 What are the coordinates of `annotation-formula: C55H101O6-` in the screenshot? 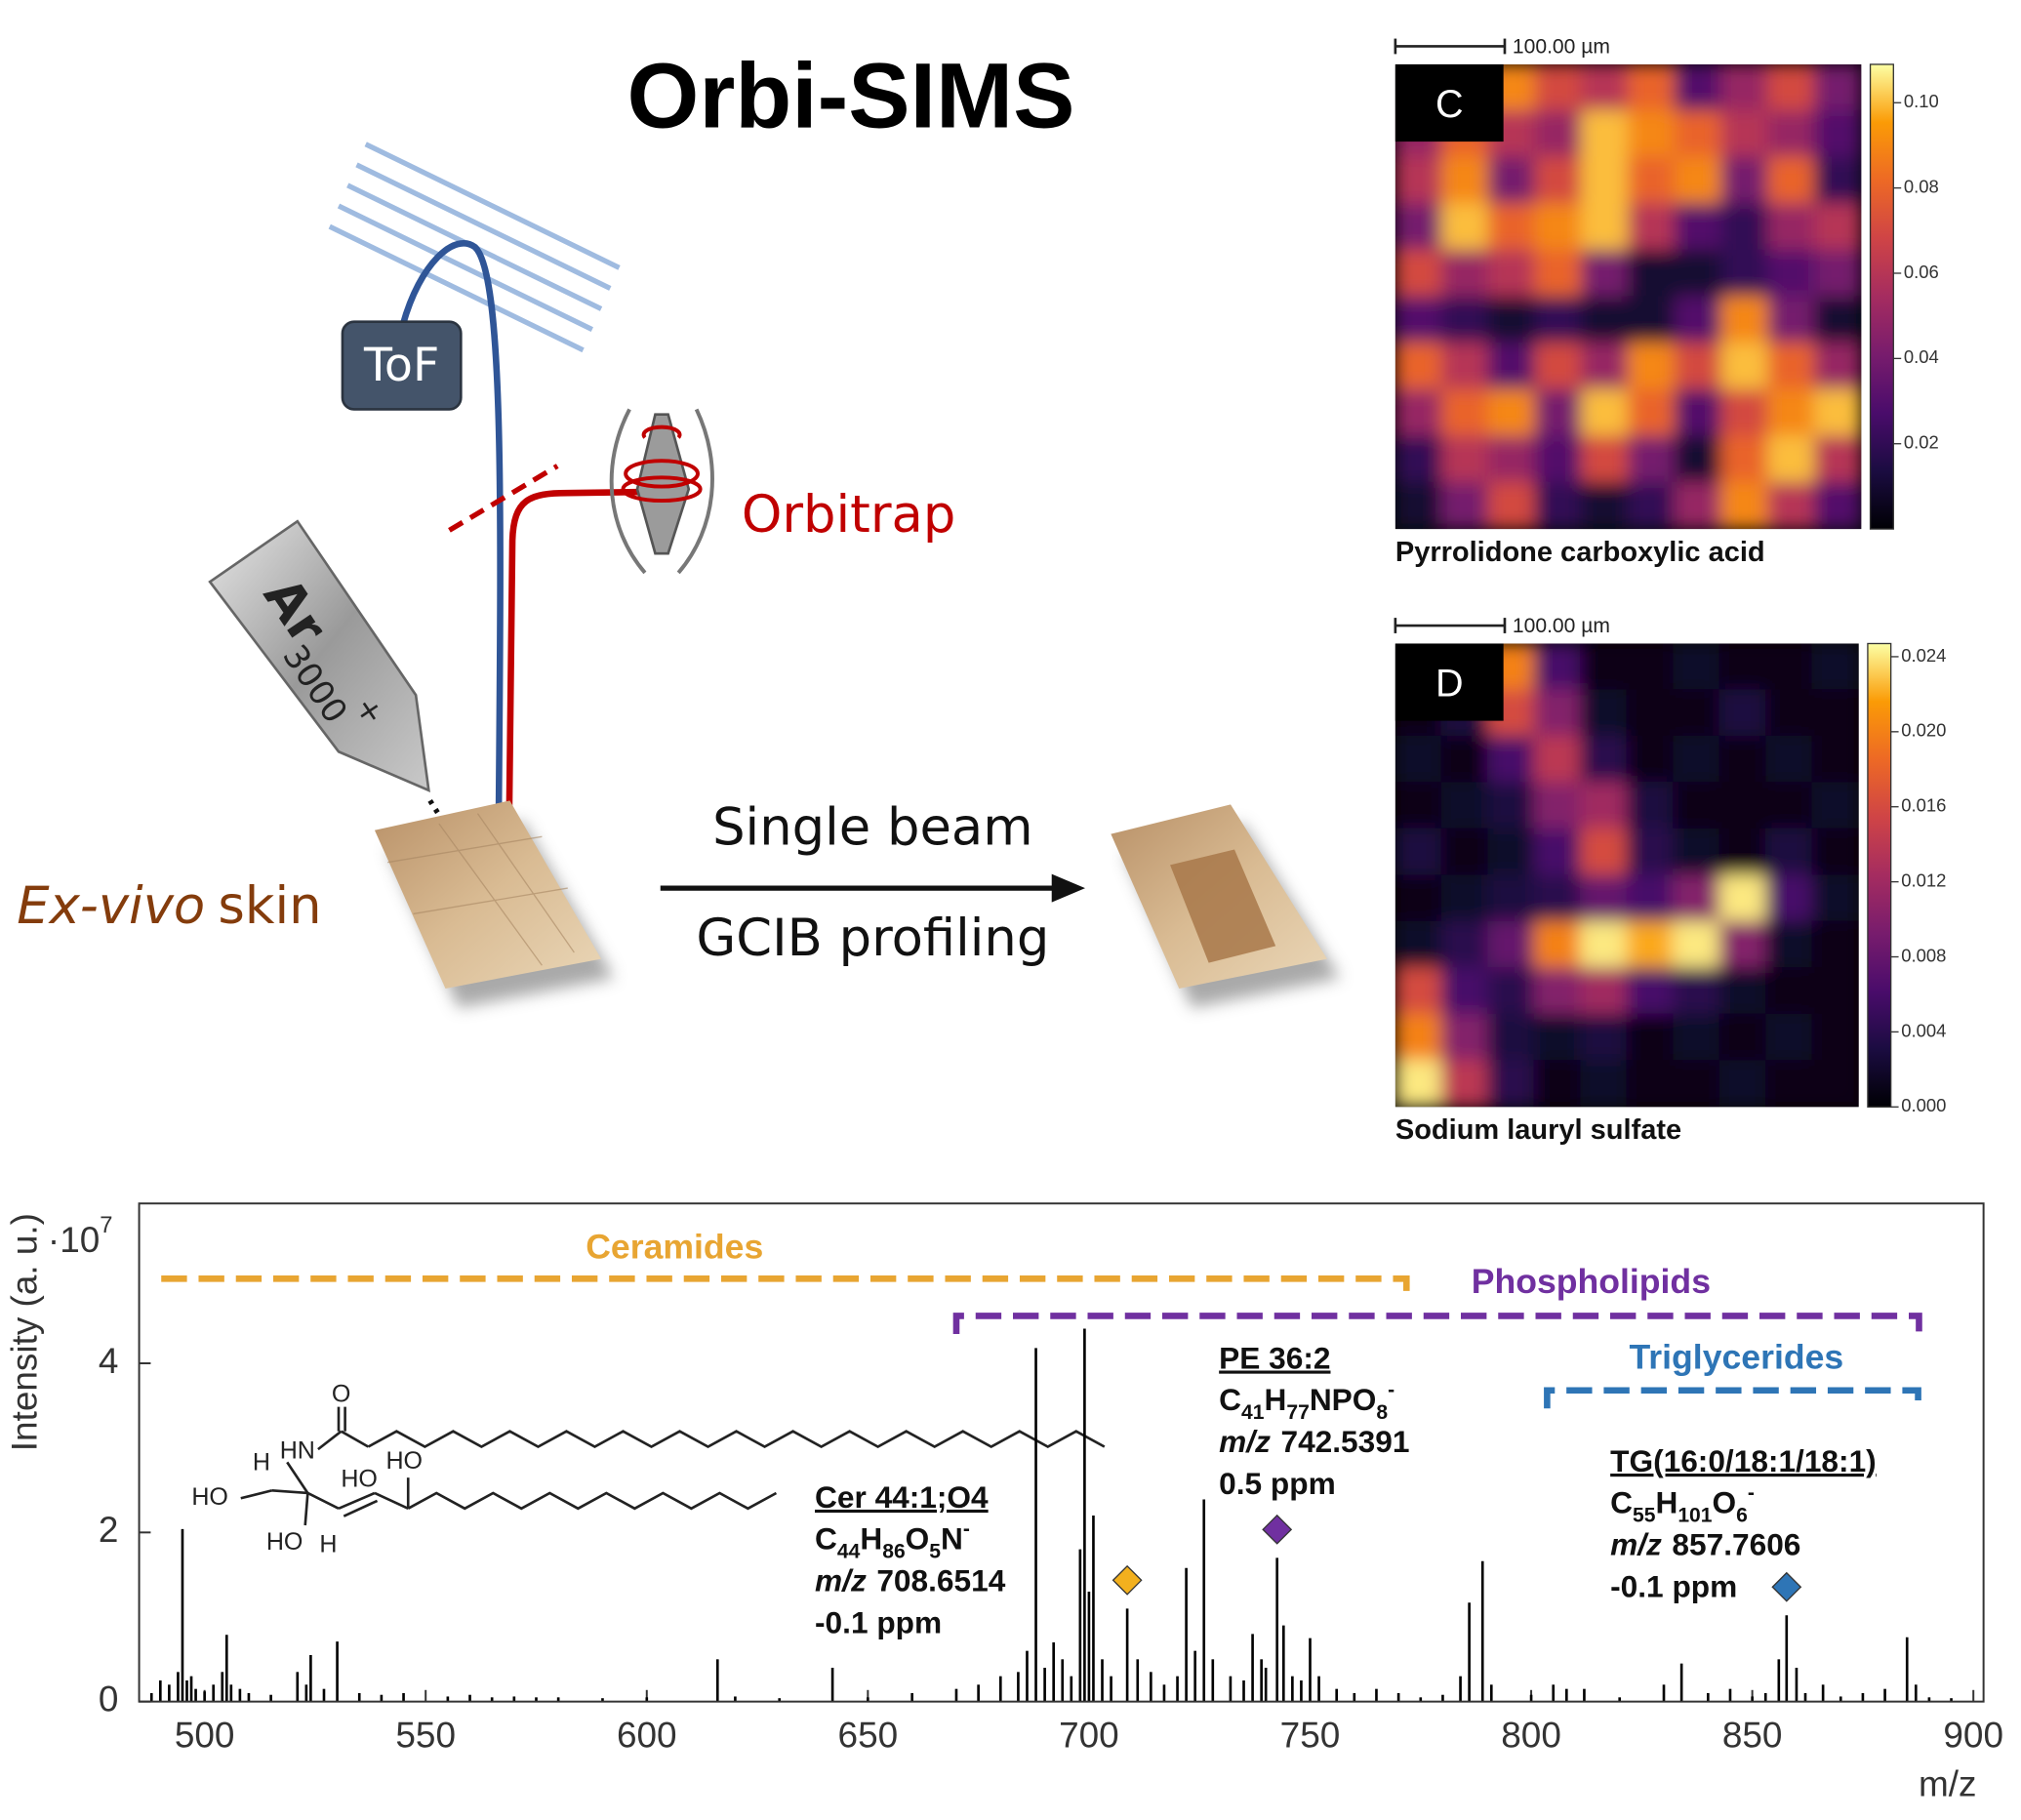 It's located at (1683, 1504).